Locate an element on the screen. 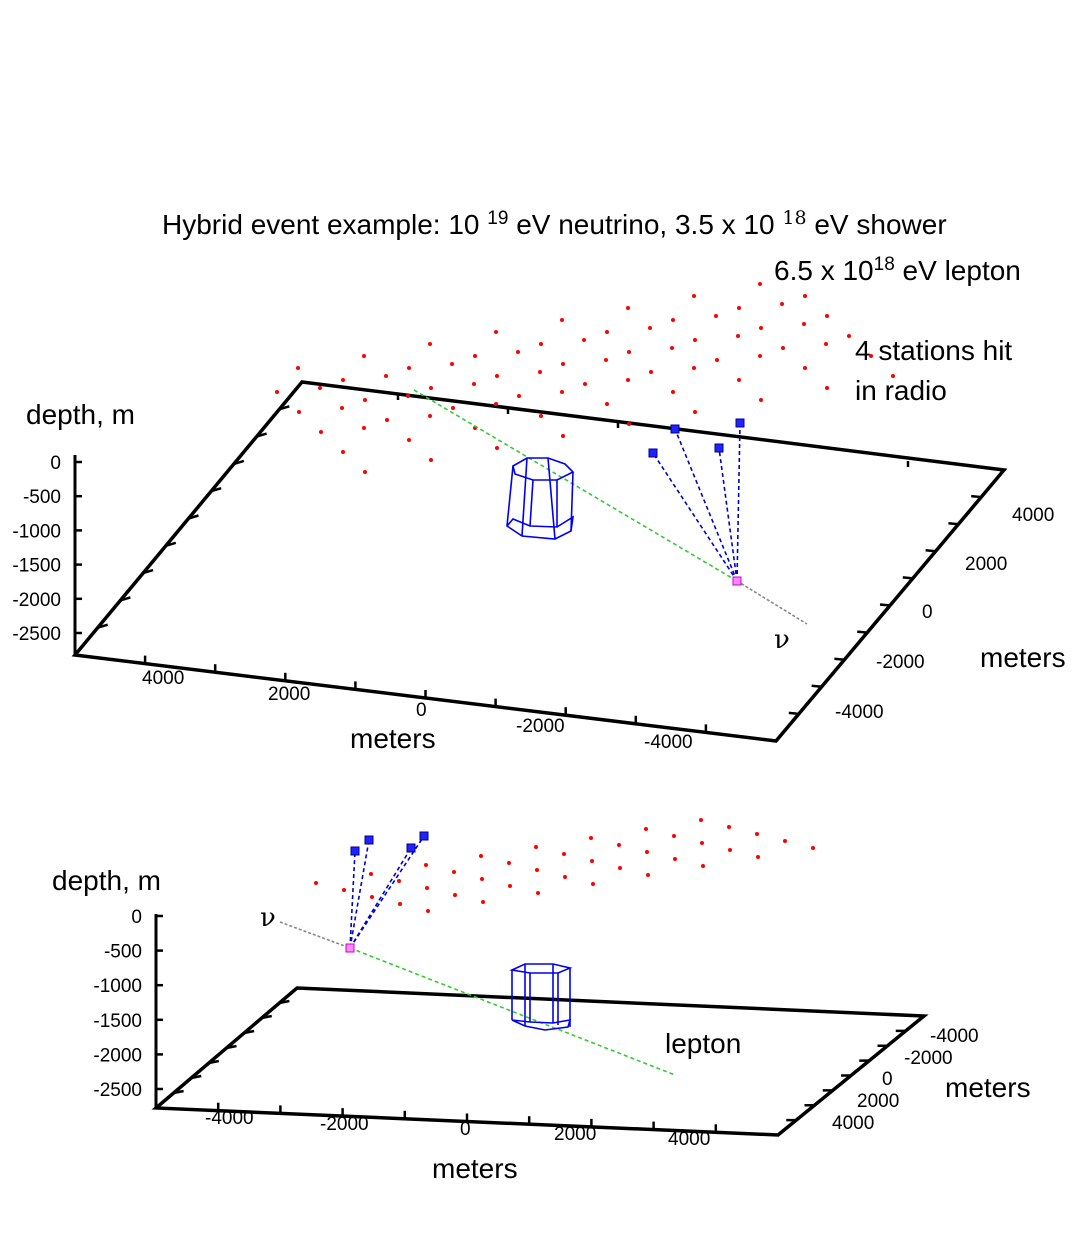  detector-bottom-ring is located at coordinates (540, 527).